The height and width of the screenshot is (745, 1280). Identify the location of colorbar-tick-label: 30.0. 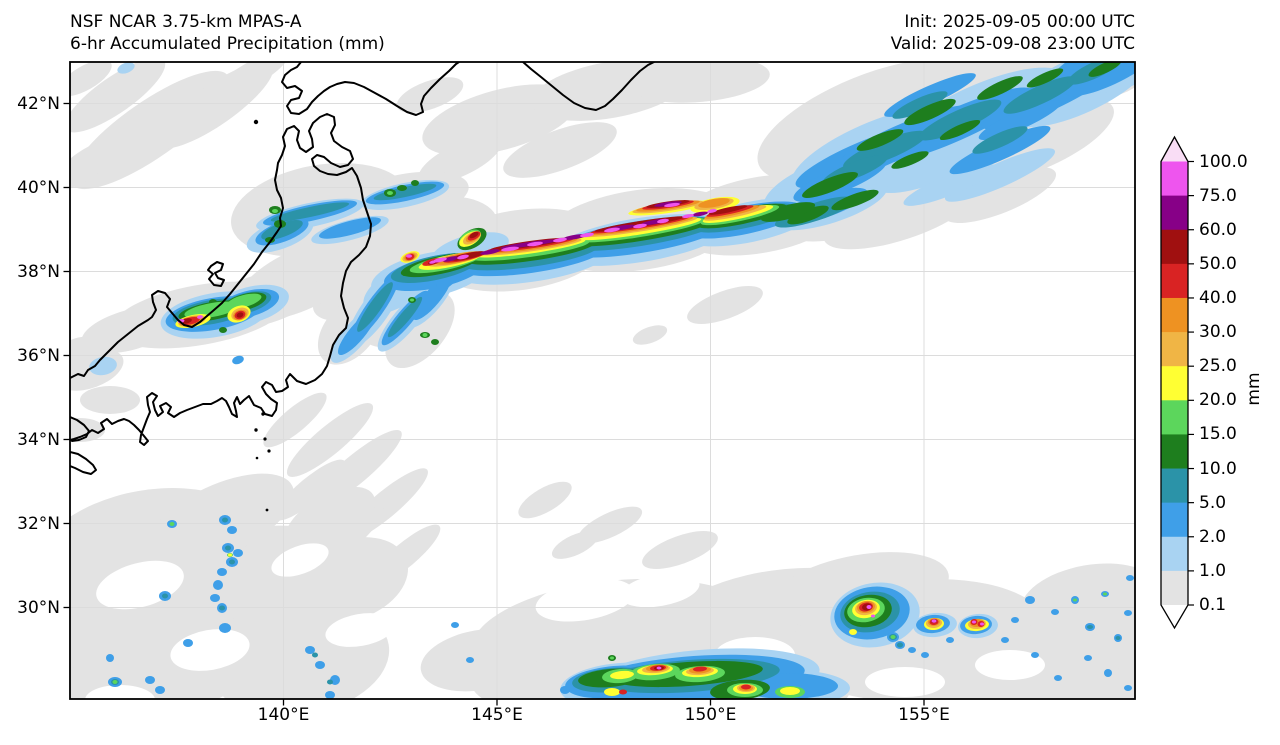
(1218, 332).